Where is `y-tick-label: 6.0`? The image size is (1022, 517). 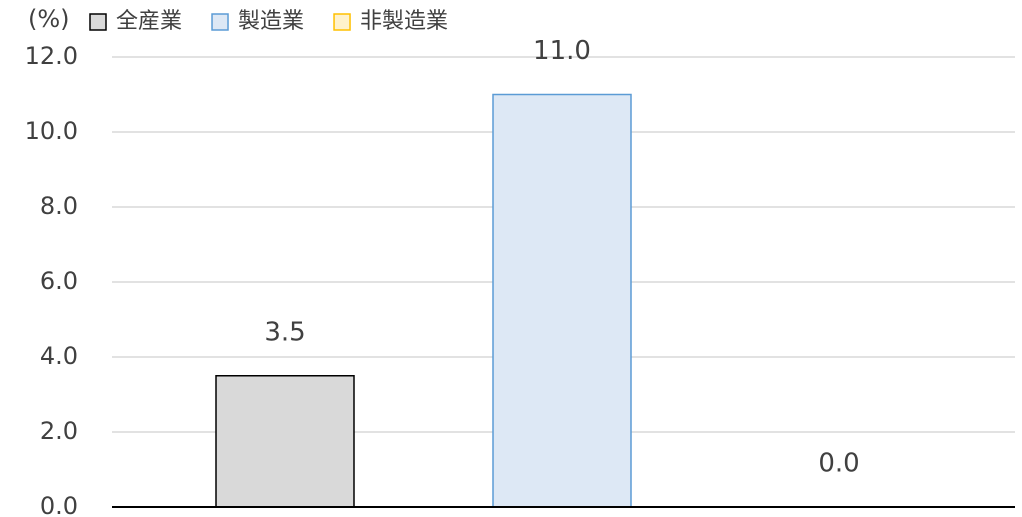 y-tick-label: 6.0 is located at coordinates (59, 281).